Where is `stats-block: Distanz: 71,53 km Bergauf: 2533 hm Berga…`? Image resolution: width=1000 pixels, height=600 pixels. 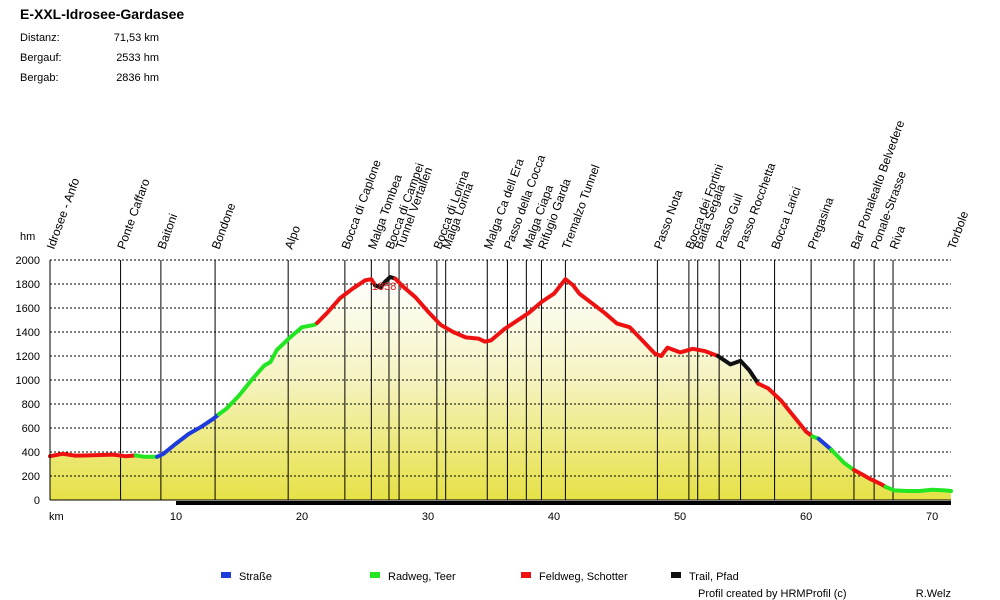 stats-block: Distanz: 71,53 km Bergauf: 2533 hm Berga… is located at coordinates (89, 58).